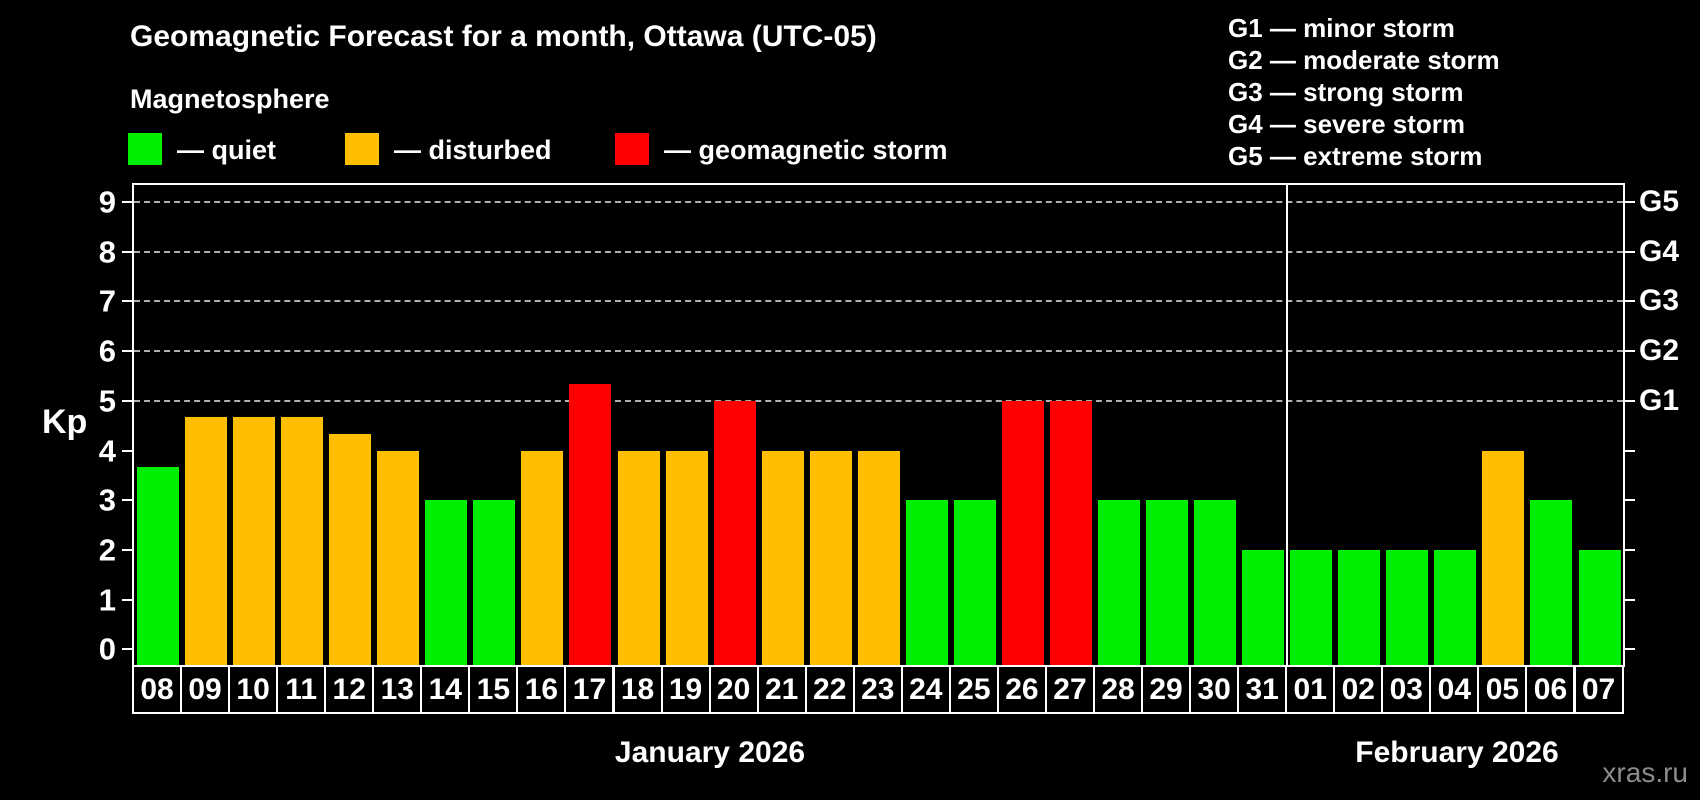 This screenshot has width=1700, height=800. What do you see at coordinates (1069, 689) in the screenshot?
I see `day-label-cell: 27` at bounding box center [1069, 689].